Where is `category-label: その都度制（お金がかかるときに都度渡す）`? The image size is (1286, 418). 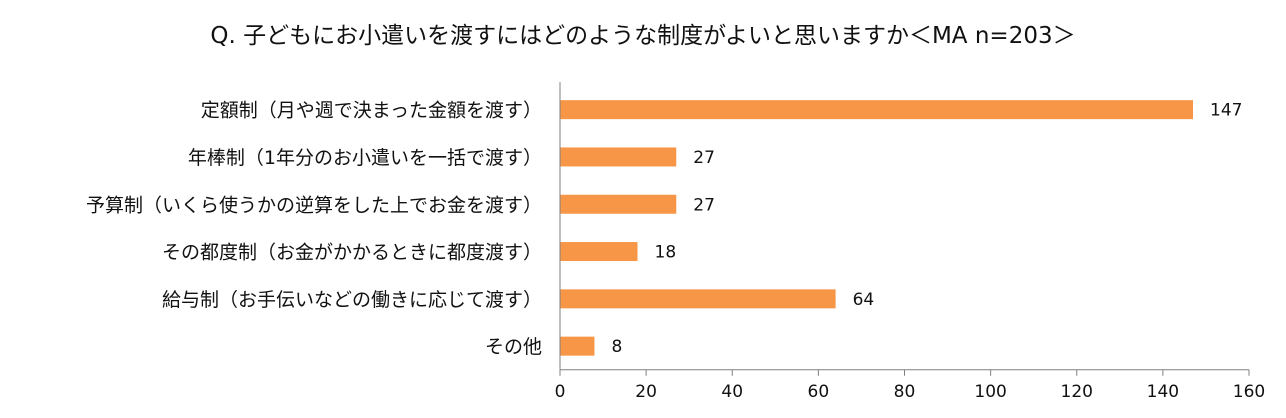
category-label: その都度制（お金がかかるときに都度渡す） is located at coordinates (352, 253).